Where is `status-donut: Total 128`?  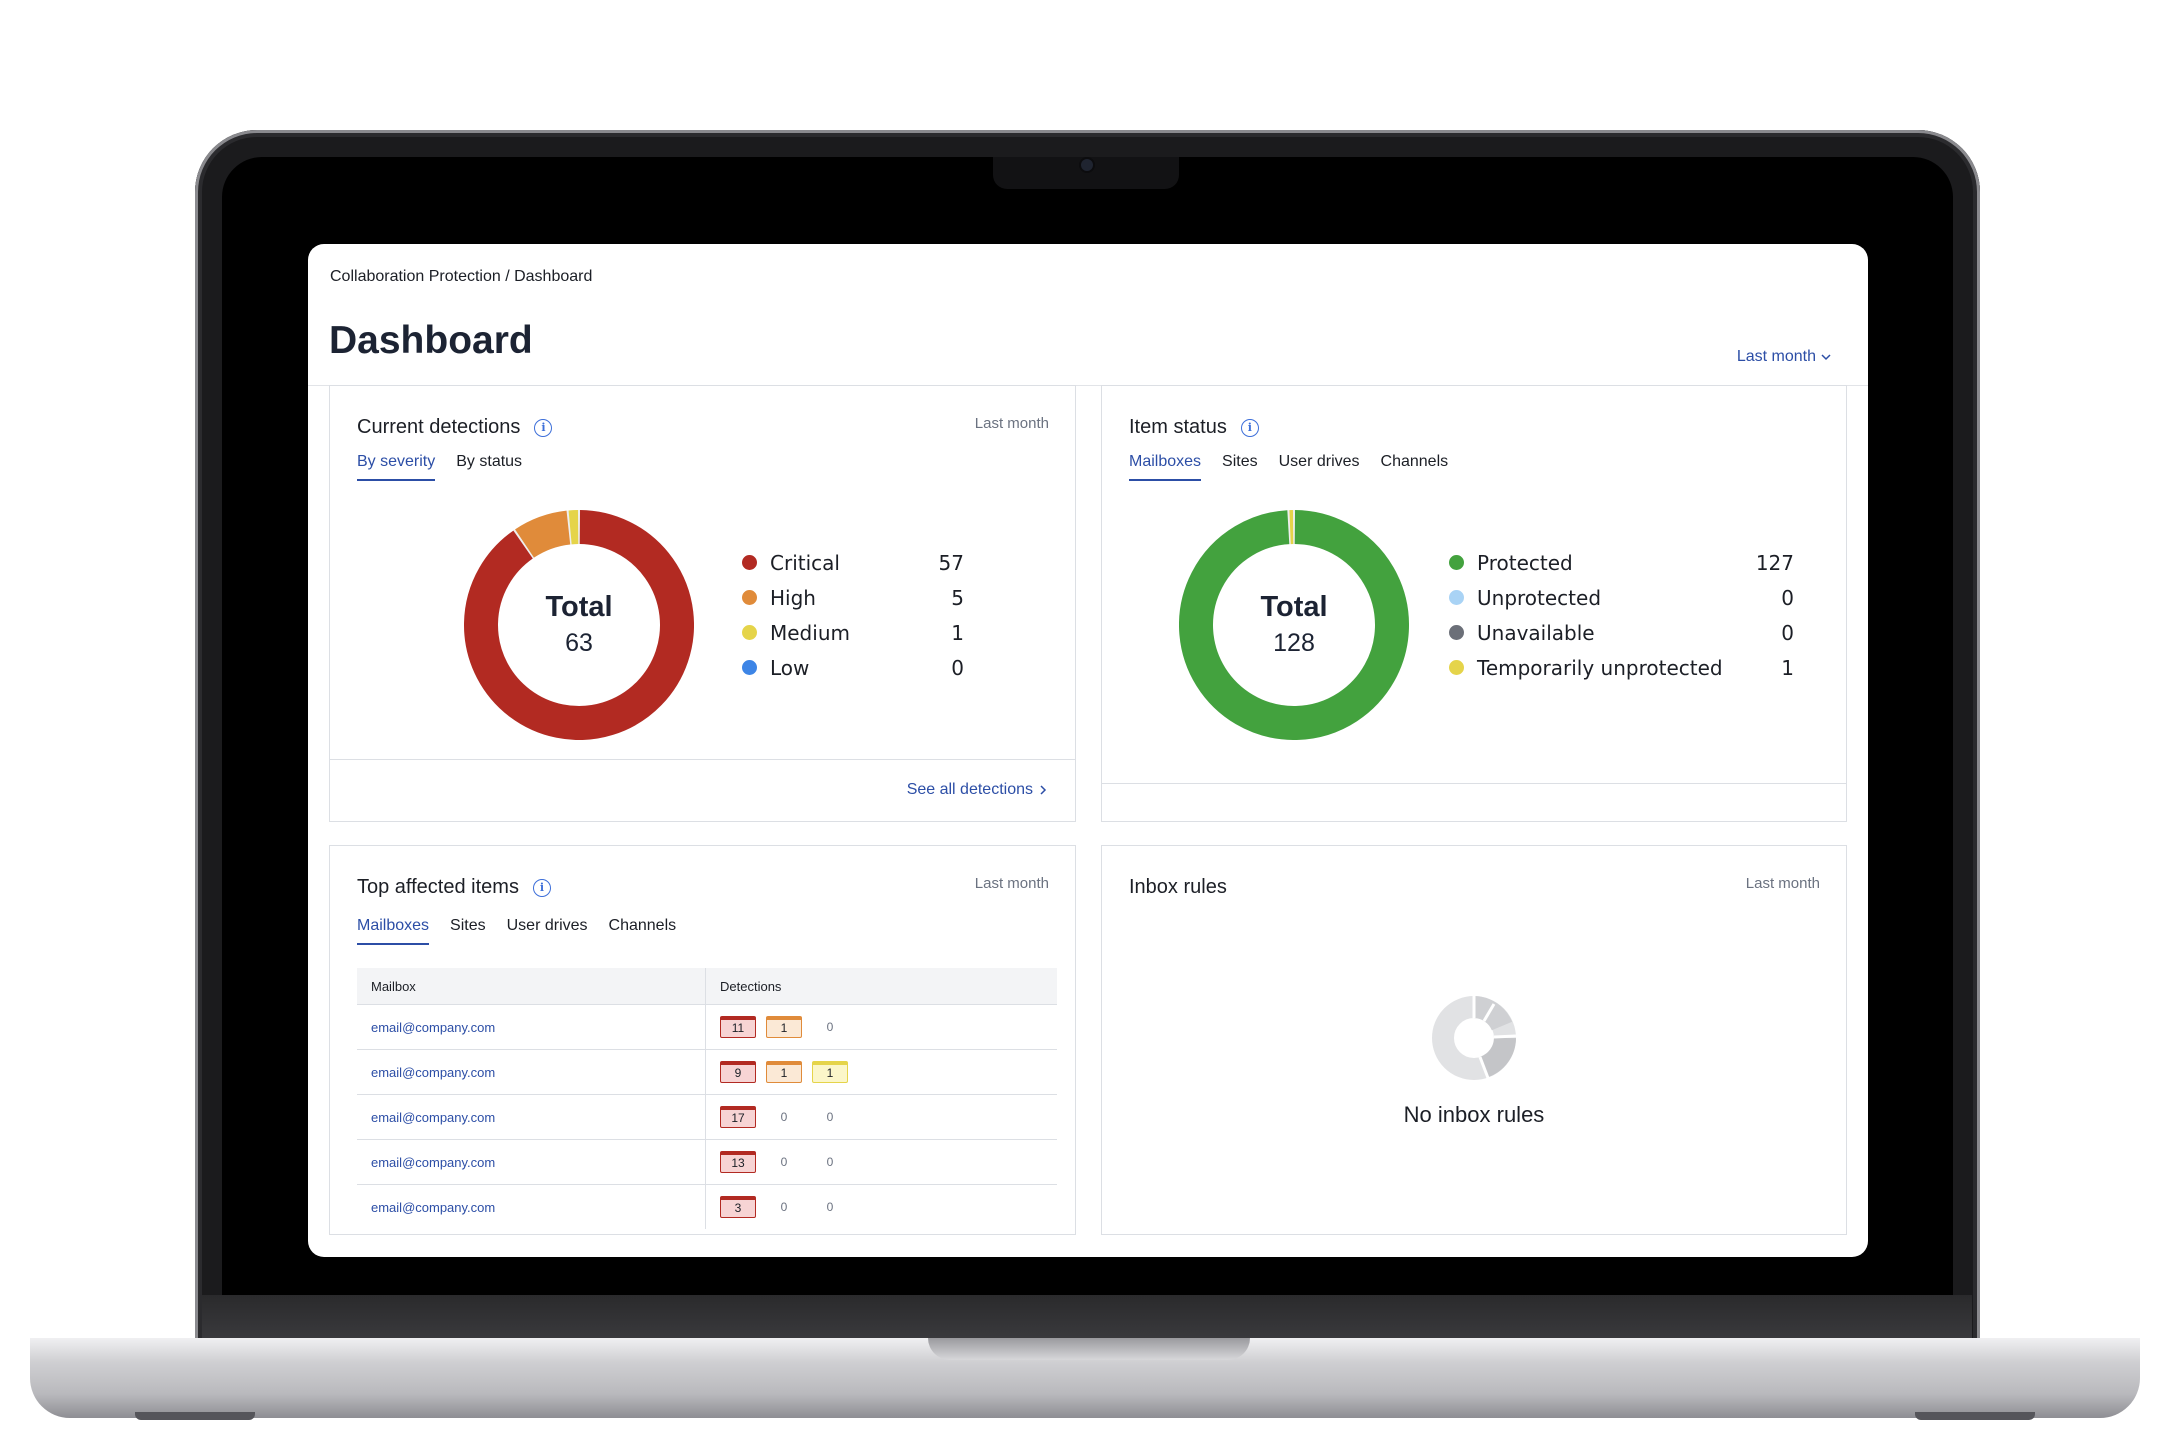
status-donut: Total 128 is located at coordinates (1294, 625).